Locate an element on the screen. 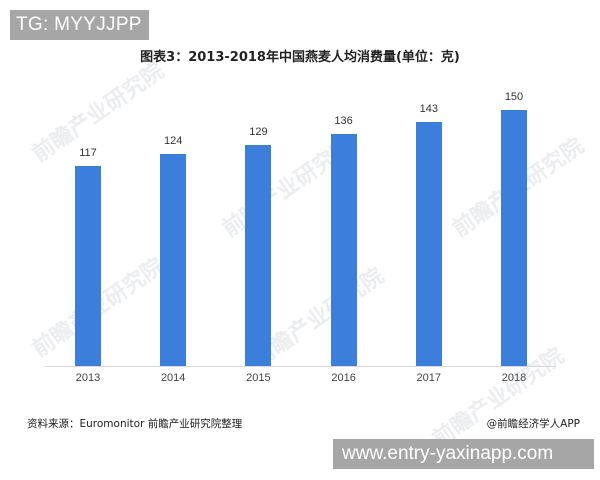 This screenshot has height=480, width=600. credit-note: @前瞻经济学人APP is located at coordinates (533, 424).